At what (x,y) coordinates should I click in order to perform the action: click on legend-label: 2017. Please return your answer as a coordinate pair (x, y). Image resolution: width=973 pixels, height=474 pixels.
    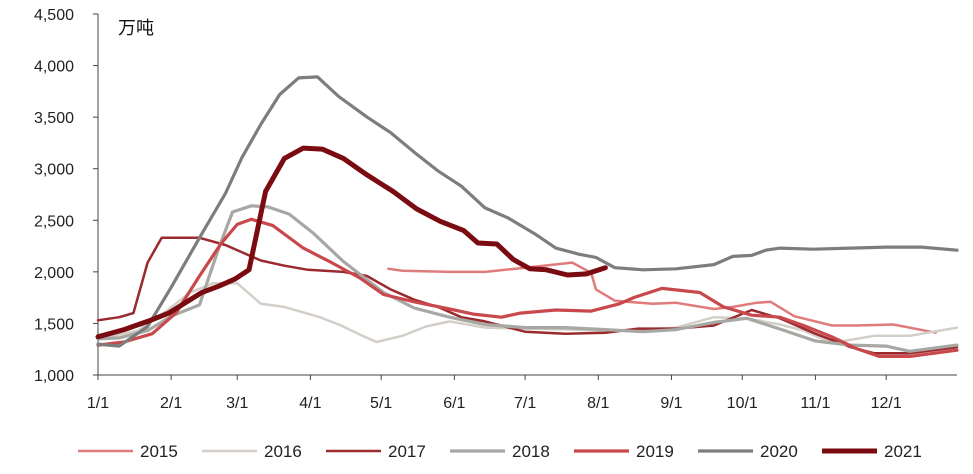
    Looking at the image, I should click on (407, 451).